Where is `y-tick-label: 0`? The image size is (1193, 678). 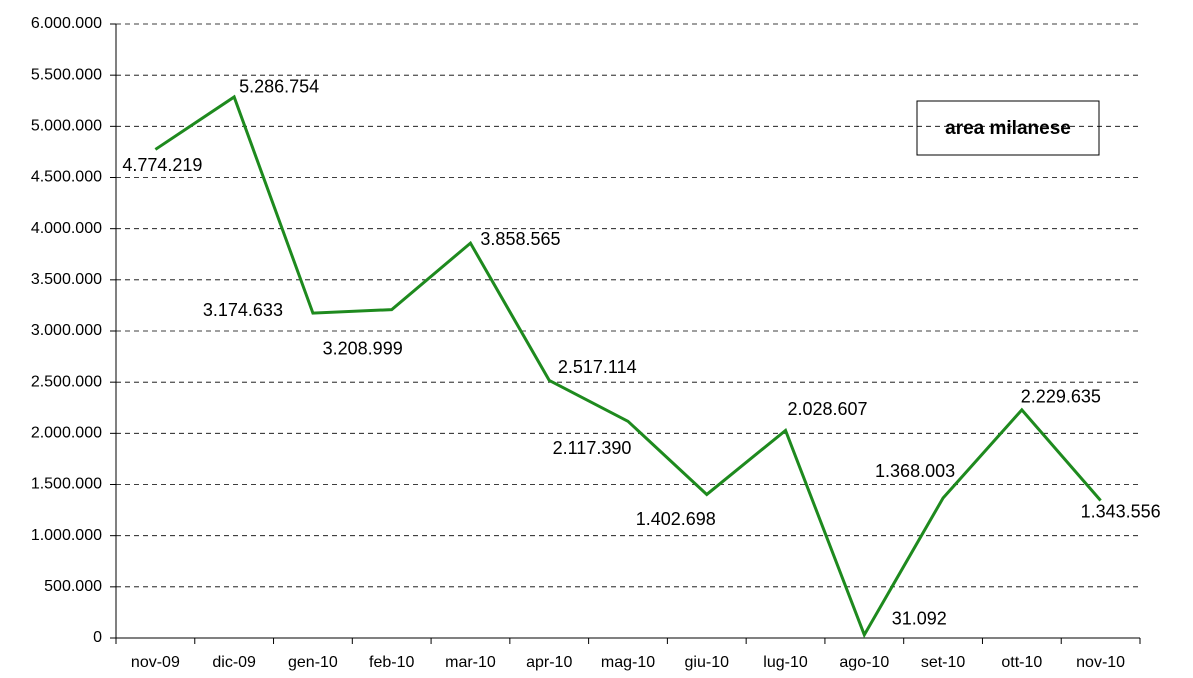 y-tick-label: 0 is located at coordinates (97, 637).